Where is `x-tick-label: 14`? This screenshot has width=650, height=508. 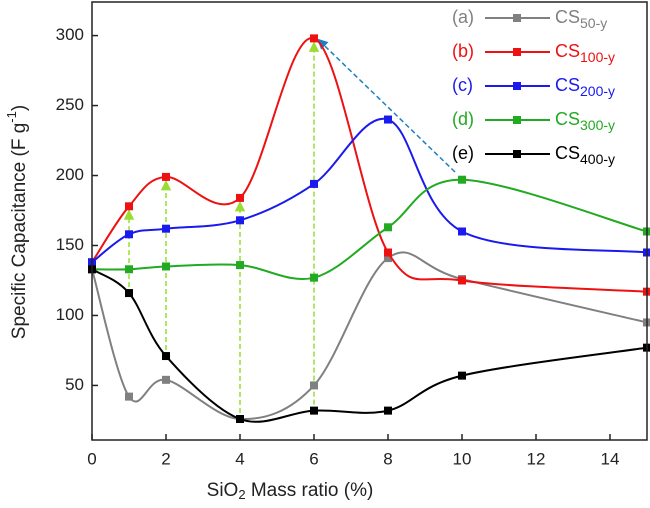 x-tick-label: 14 is located at coordinates (610, 458).